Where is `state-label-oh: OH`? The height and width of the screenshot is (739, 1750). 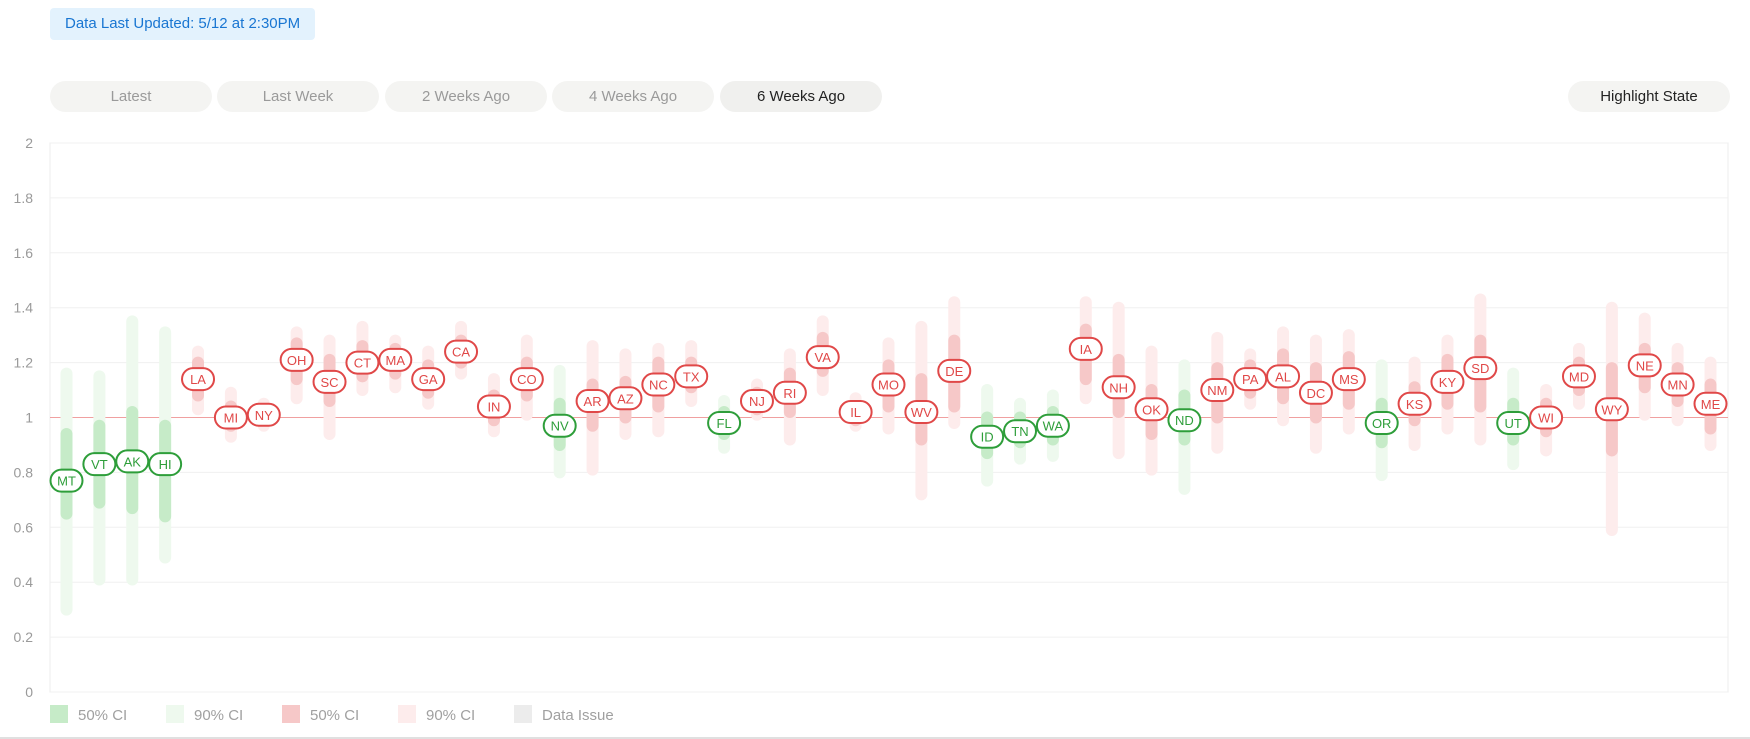 state-label-oh: OH is located at coordinates (297, 360).